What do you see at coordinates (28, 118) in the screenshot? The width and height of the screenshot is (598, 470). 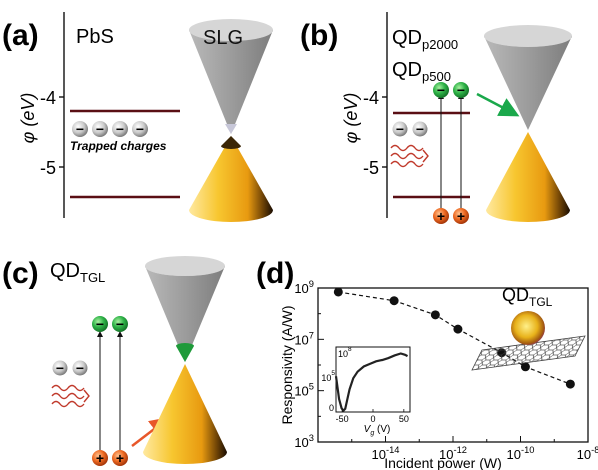 I see `panel-a-axis-label: φ (eV)` at bounding box center [28, 118].